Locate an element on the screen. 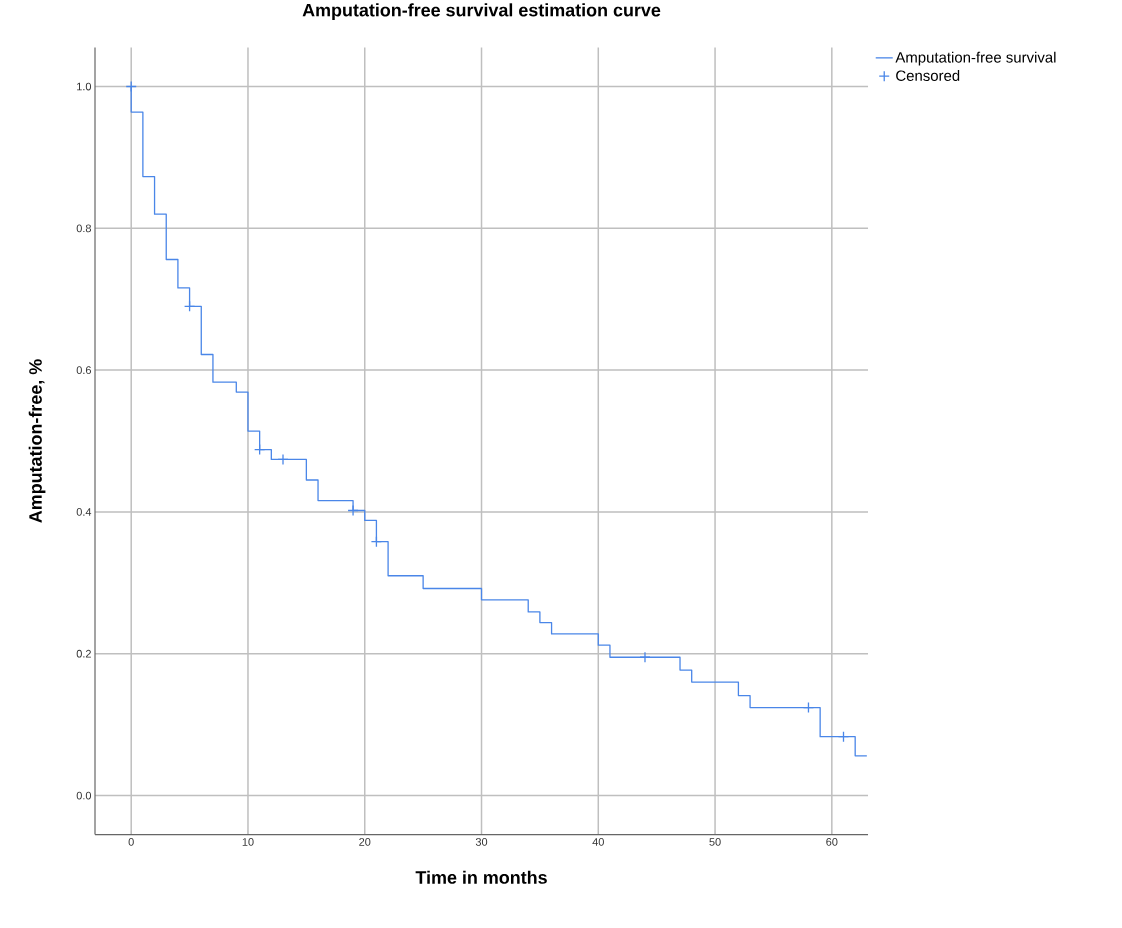 The image size is (1122, 928). x-tick-label: 0 is located at coordinates (131, 842).